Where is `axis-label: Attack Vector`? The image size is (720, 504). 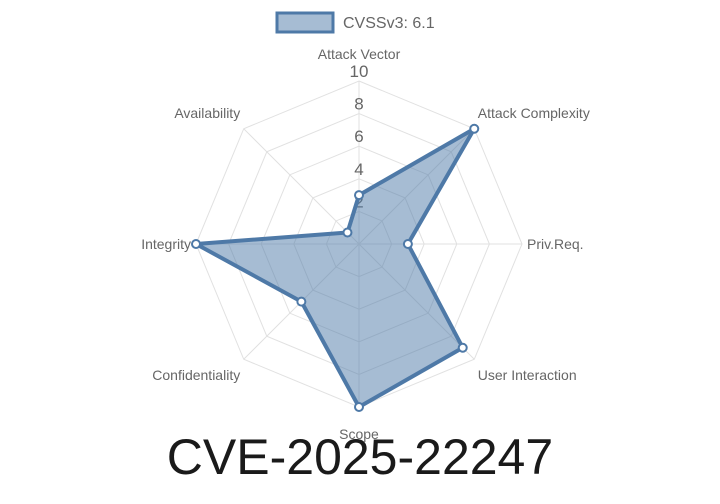
axis-label: Attack Vector is located at coordinates (359, 54).